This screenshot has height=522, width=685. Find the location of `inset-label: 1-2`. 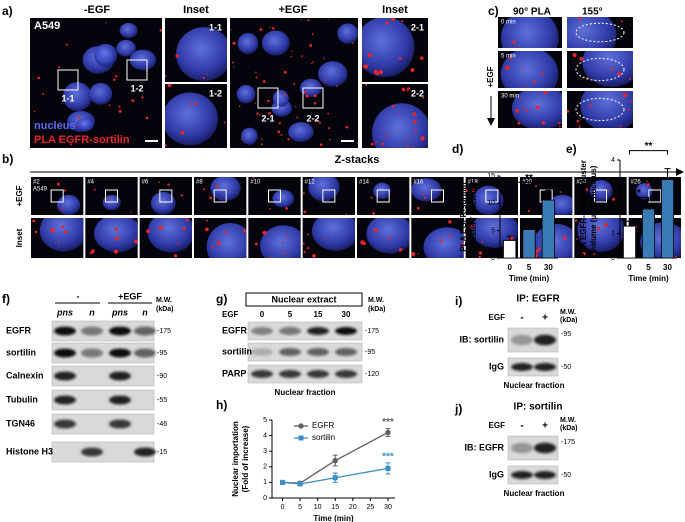

inset-label: 1-2 is located at coordinates (215, 93).